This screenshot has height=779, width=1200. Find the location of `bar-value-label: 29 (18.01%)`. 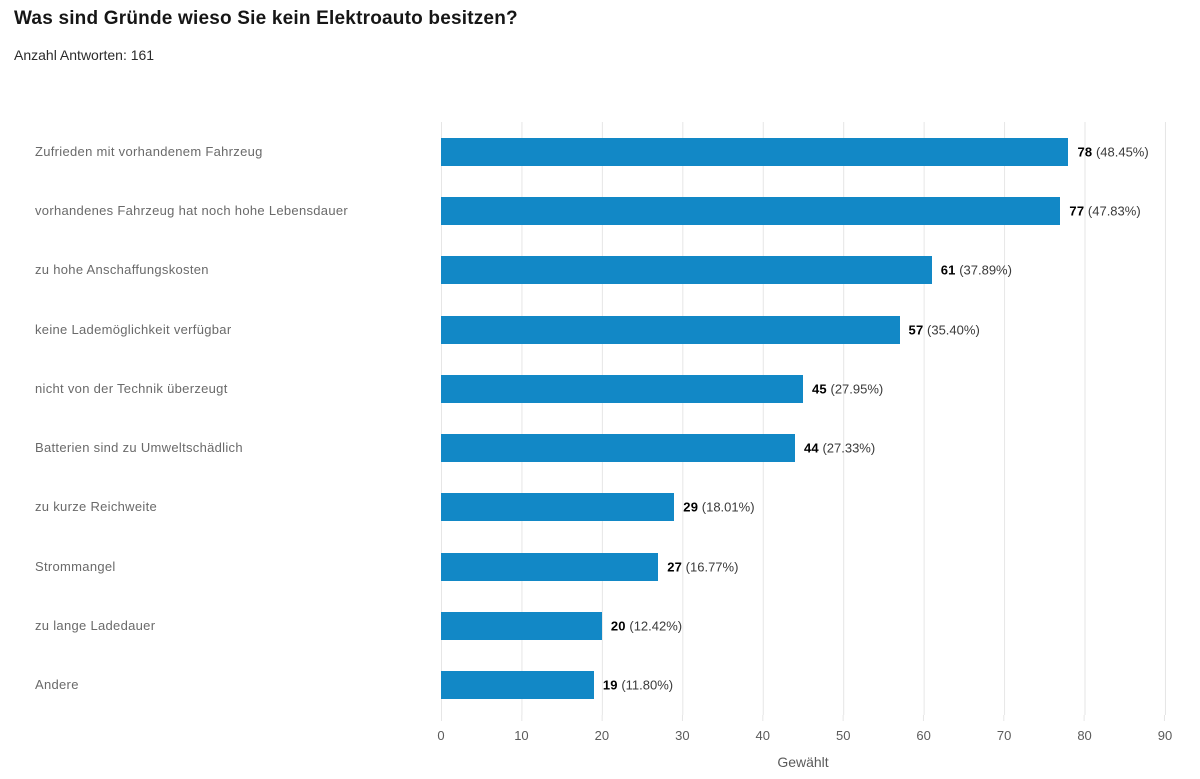

bar-value-label: 29 (18.01%) is located at coordinates (718, 507).